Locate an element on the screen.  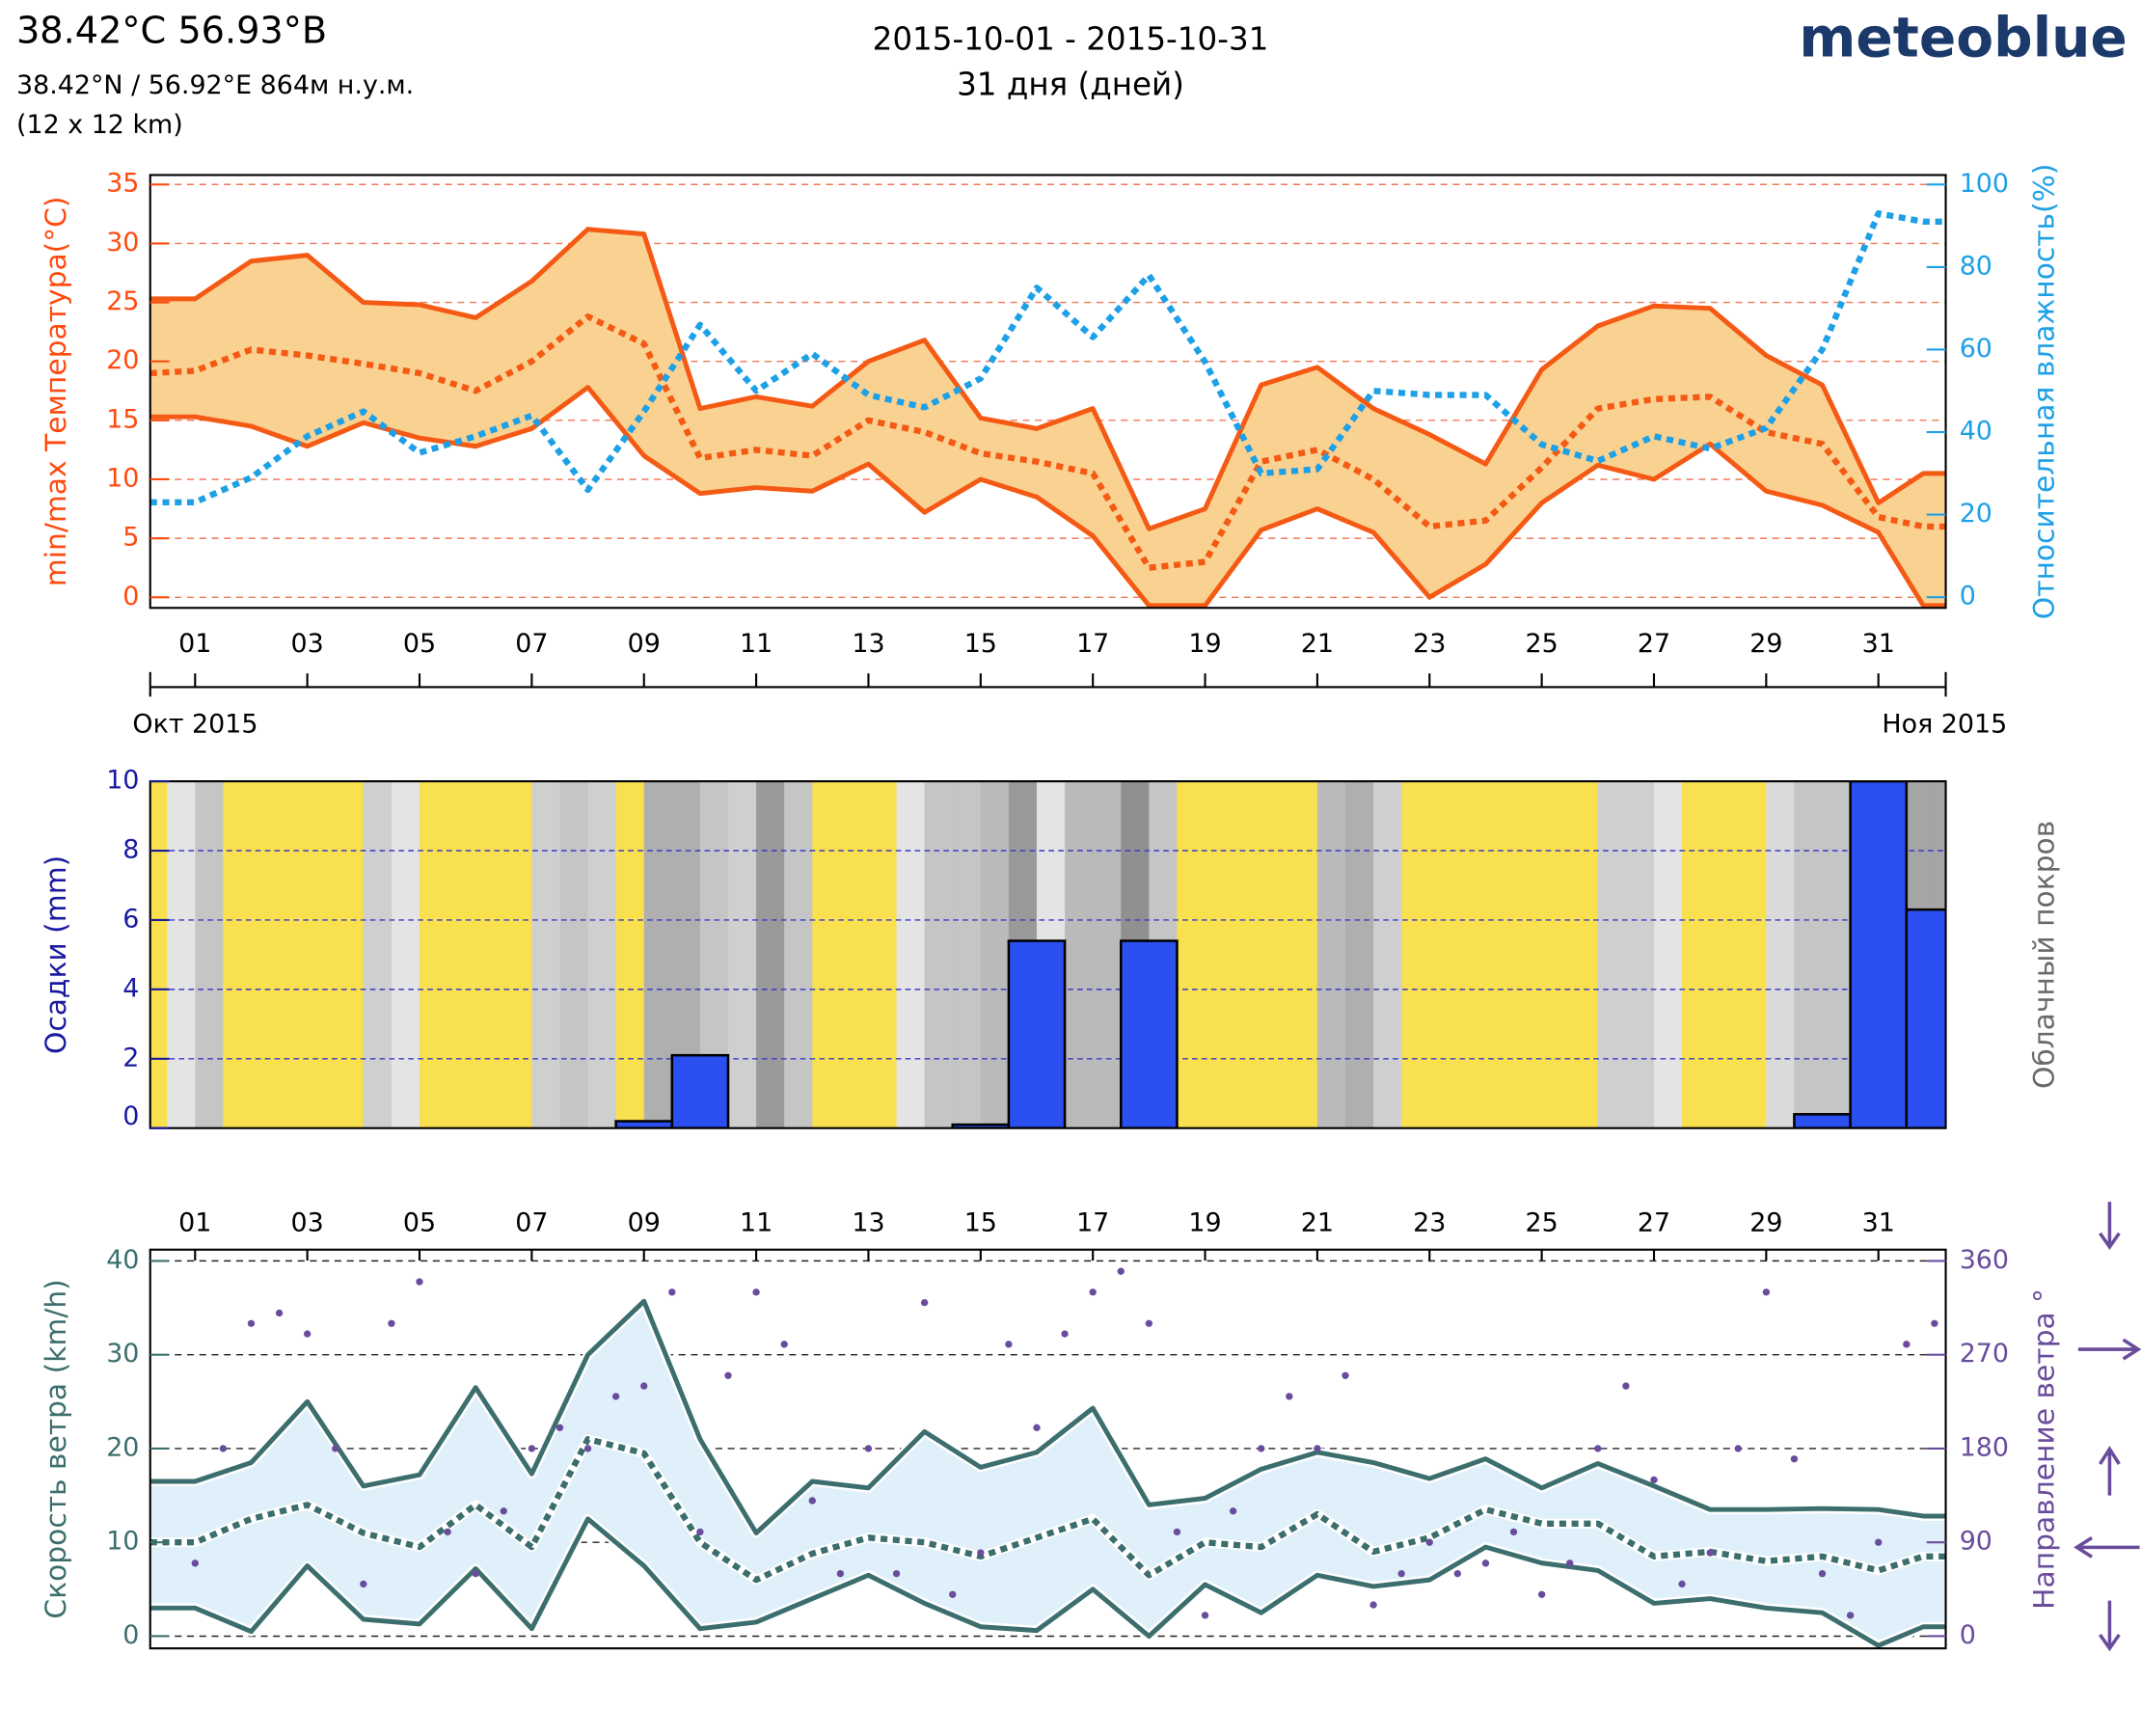
y2-tick-label: 90 is located at coordinates (1976, 1542).